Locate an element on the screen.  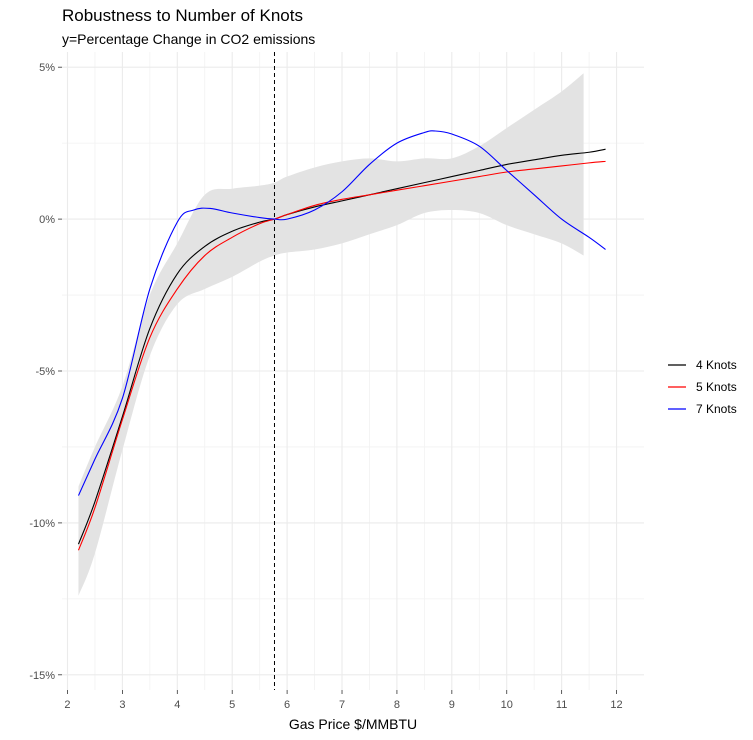
y-tick-label: -5% is located at coordinates (45, 372).